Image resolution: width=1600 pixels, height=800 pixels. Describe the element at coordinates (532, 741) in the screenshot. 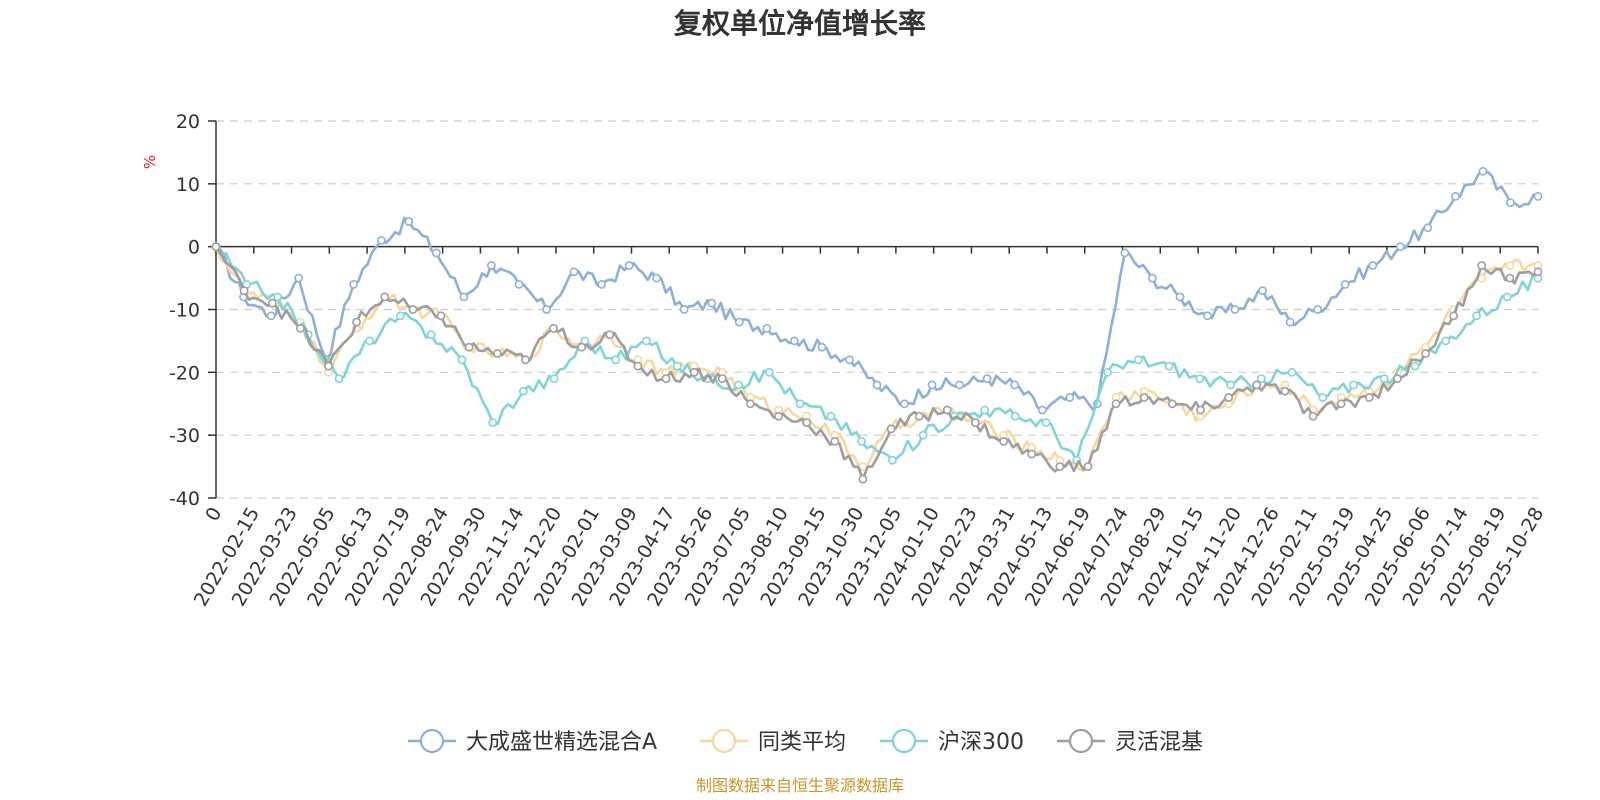

I see `legend-item-0: 大成盛世精选混合A` at that location.